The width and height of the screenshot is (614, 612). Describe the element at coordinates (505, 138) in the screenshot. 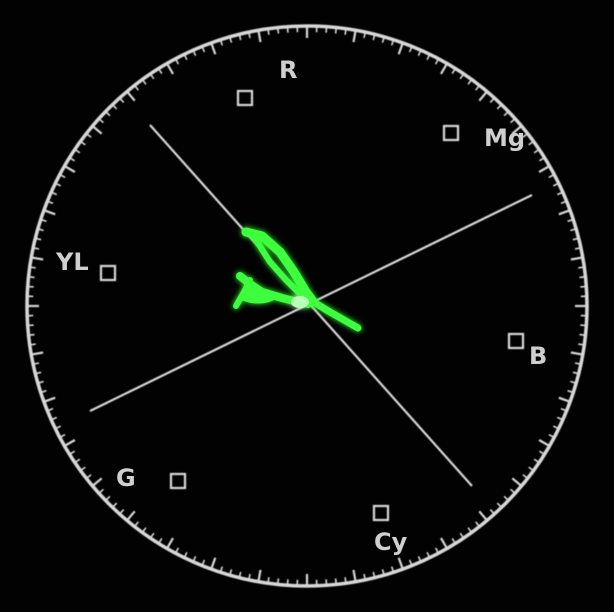

I see `target-label-mg: Mg` at that location.